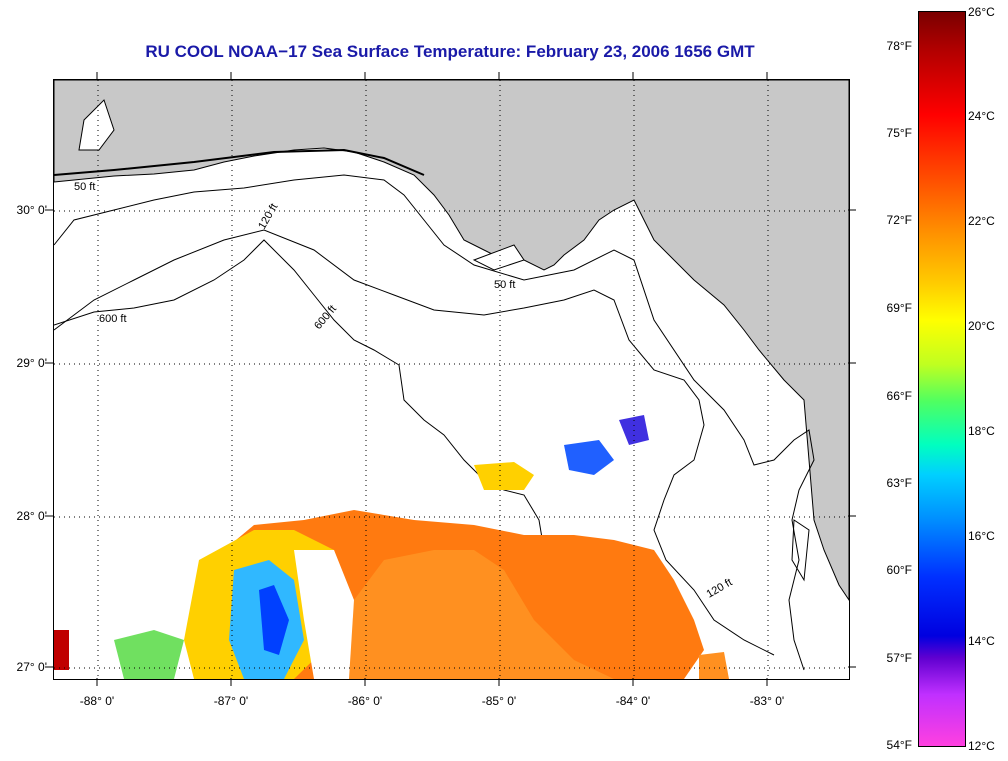 The height and width of the screenshot is (761, 1008). Describe the element at coordinates (96, 125) in the screenshot. I see `bay-outline` at that location.